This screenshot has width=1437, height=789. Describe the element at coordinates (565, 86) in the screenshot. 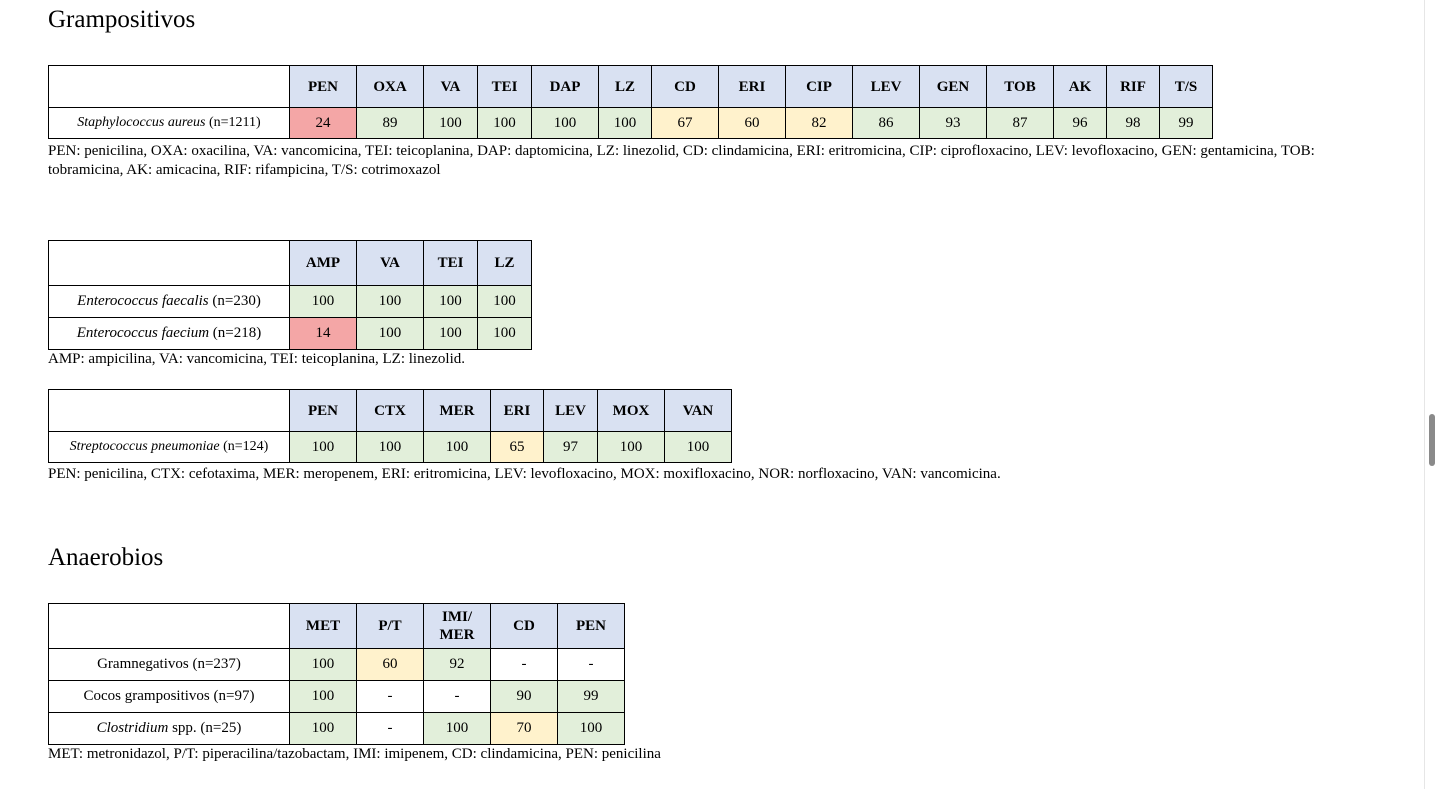

I see `header-cell: DAP` at that location.